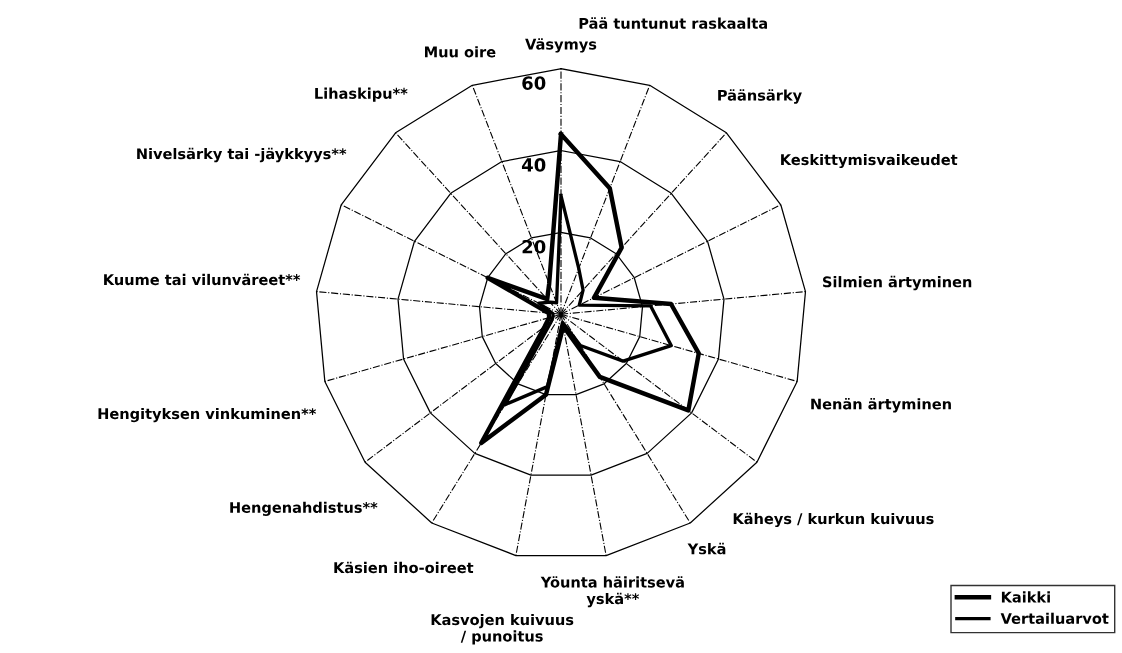  I want to click on spoke-label: Pää tuntunut raskaalta, so click(673, 23).